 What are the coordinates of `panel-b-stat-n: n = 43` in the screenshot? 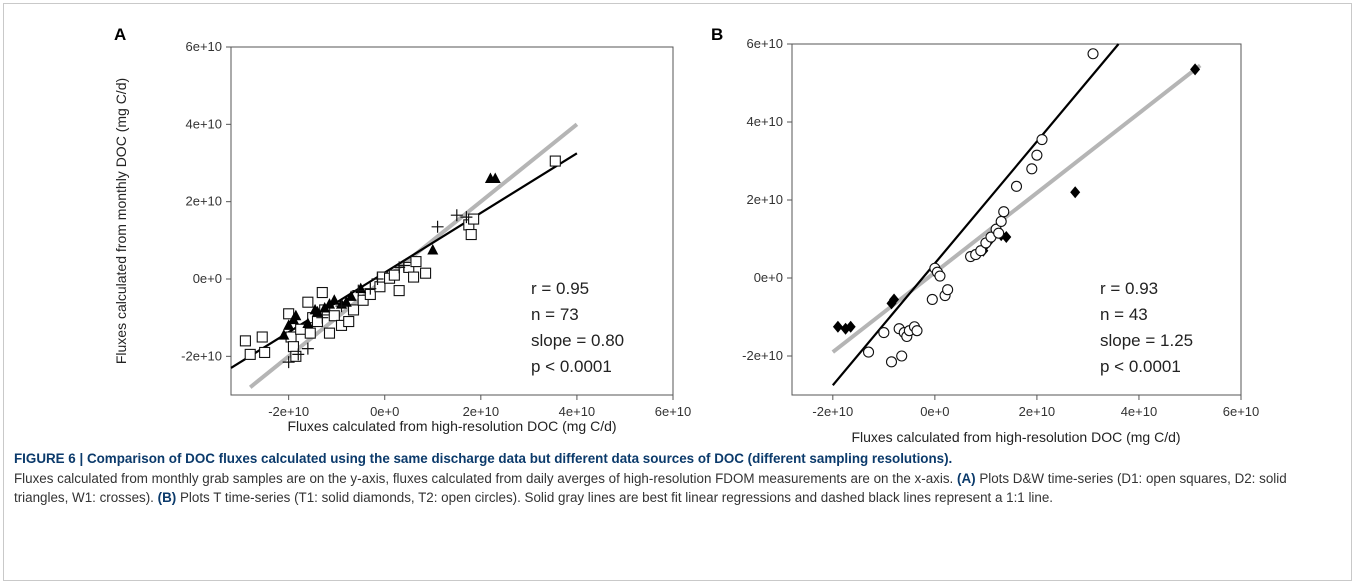 It's located at (1124, 314).